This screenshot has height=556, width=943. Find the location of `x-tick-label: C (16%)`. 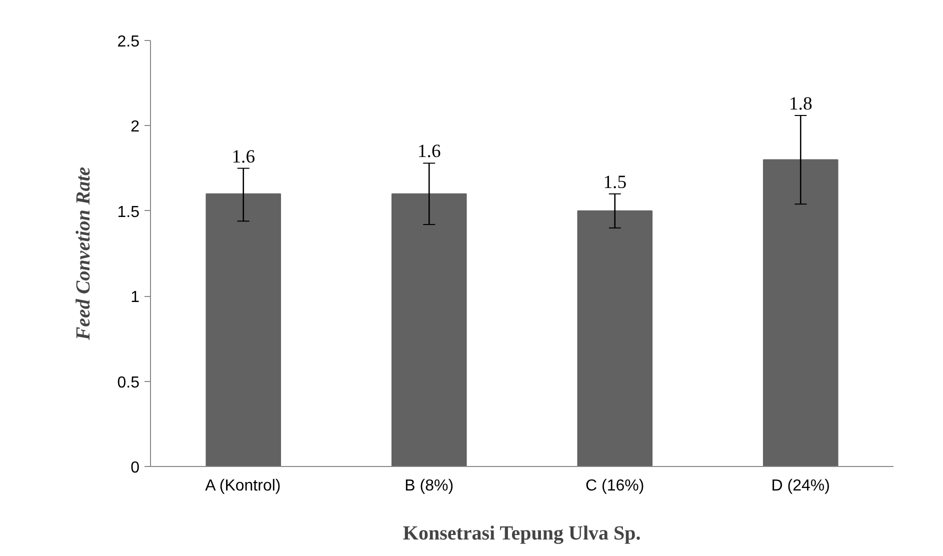

x-tick-label: C (16%) is located at coordinates (615, 486).